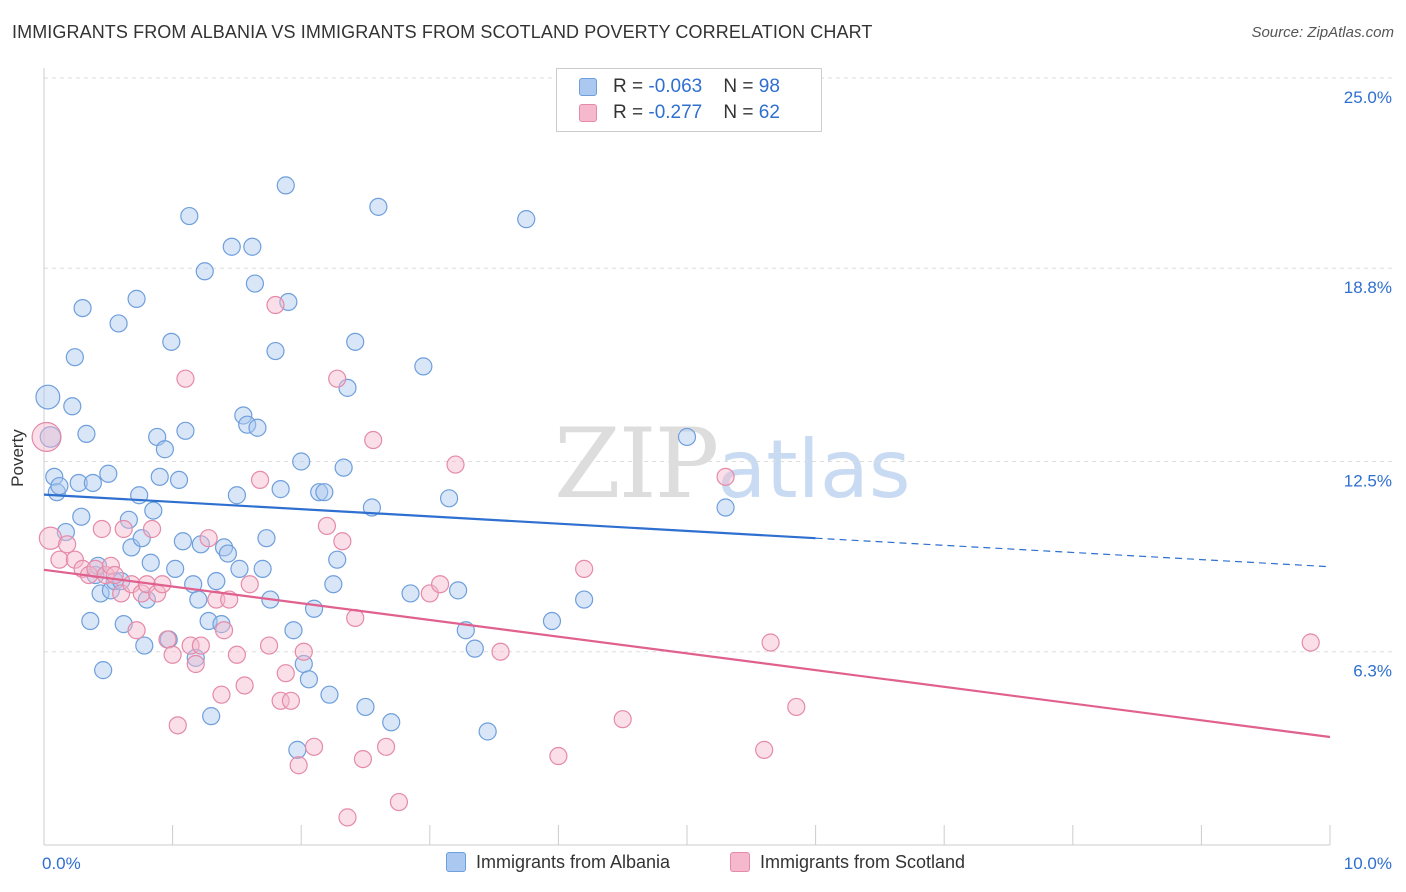 This screenshot has width=1406, height=892. Describe the element at coordinates (1322, 32) in the screenshot. I see `source-label: Source: ZipAtlas.com` at that location.